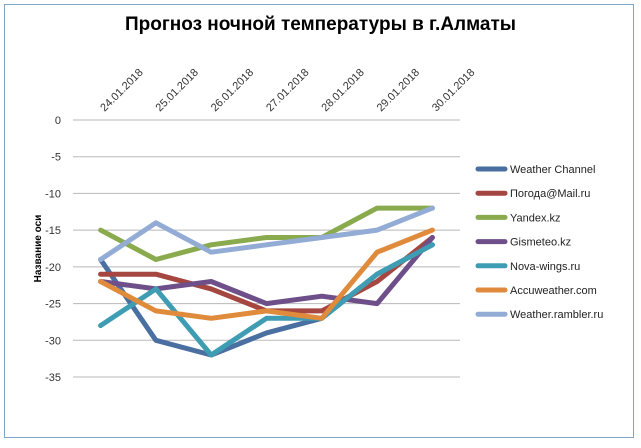 Image resolution: width=641 pixels, height=448 pixels. What do you see at coordinates (53, 194) in the screenshot?
I see `y-tick-label: -10` at bounding box center [53, 194].